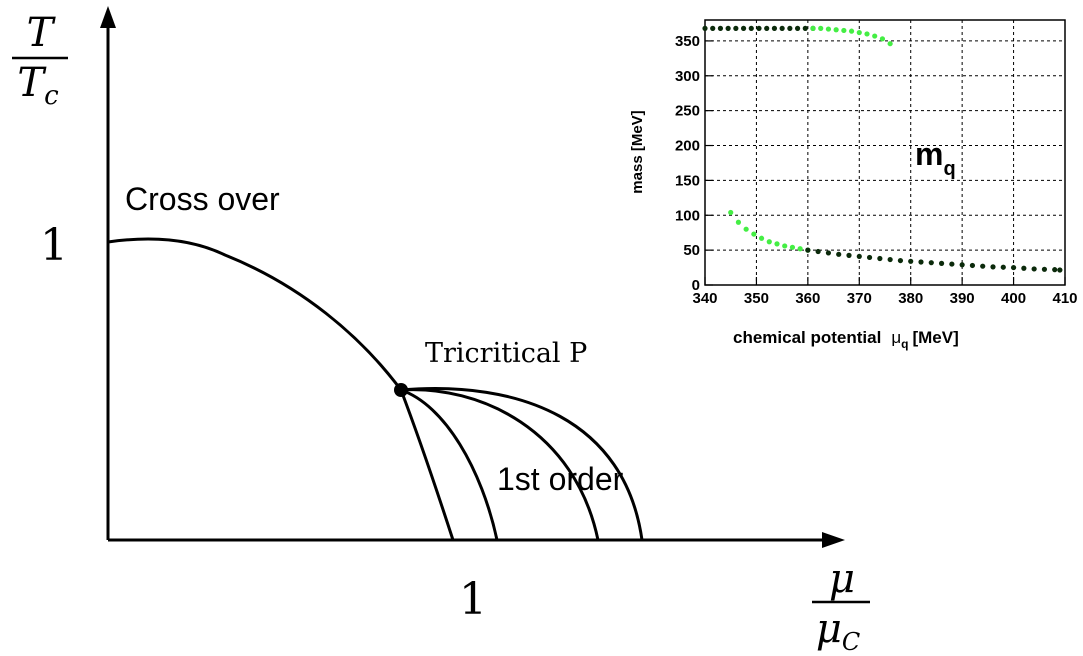 This screenshot has height=656, width=1083. What do you see at coordinates (38, 85) in the screenshot?
I see `y-label-denominator: Tc` at bounding box center [38, 85].